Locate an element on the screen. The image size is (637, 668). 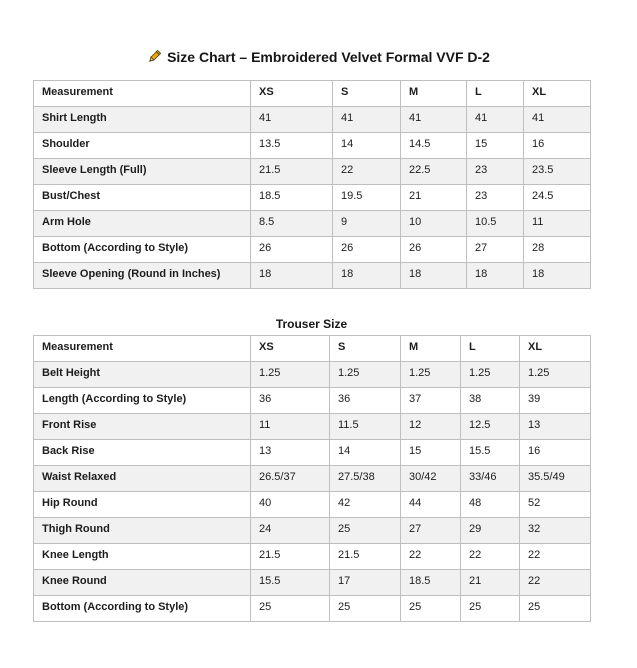
value-cell: 42 is located at coordinates (365, 504).